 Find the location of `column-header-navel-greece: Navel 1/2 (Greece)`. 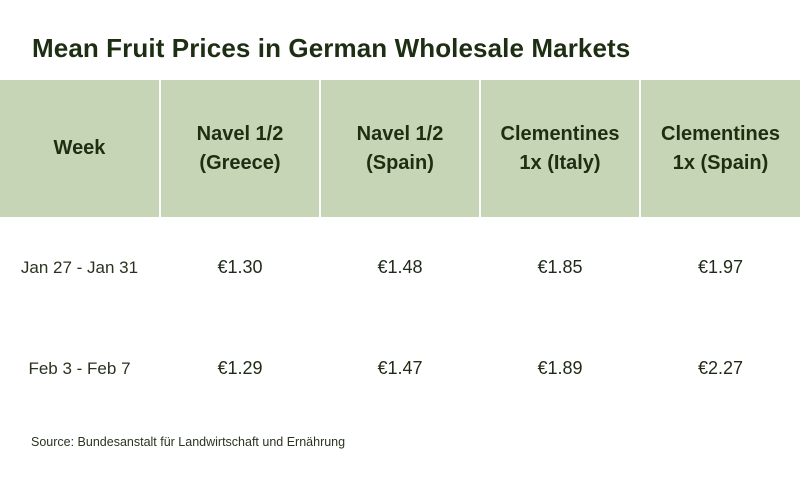

column-header-navel-greece: Navel 1/2 (Greece) is located at coordinates (240, 148).